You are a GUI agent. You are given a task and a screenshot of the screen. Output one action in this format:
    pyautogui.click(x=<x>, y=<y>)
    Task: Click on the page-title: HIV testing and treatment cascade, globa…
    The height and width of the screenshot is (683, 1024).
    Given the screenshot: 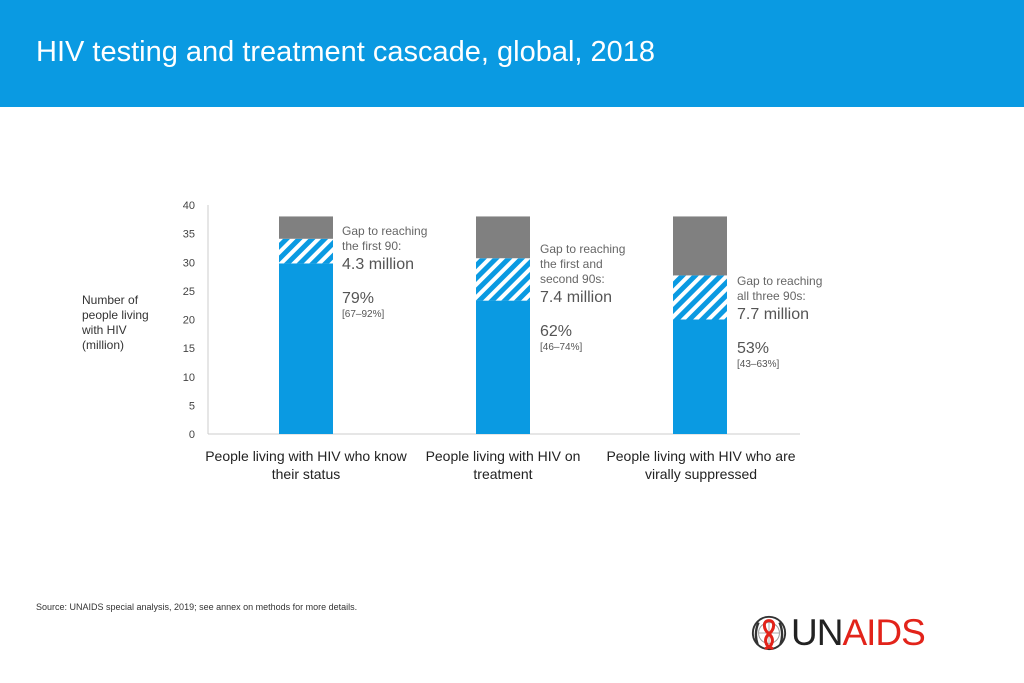 What is the action you would take?
    pyautogui.click(x=346, y=52)
    